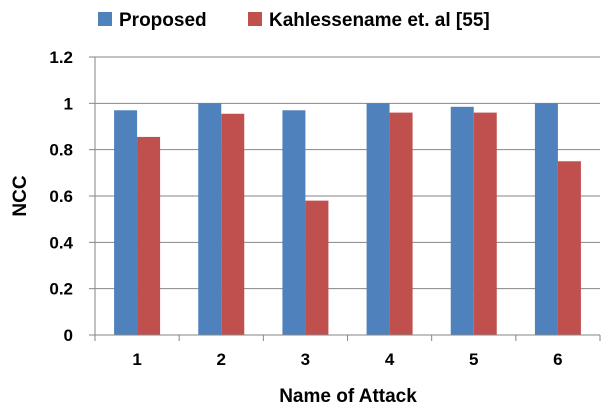  Describe the element at coordinates (68, 335) in the screenshot. I see `y-tick-label: 0` at that location.